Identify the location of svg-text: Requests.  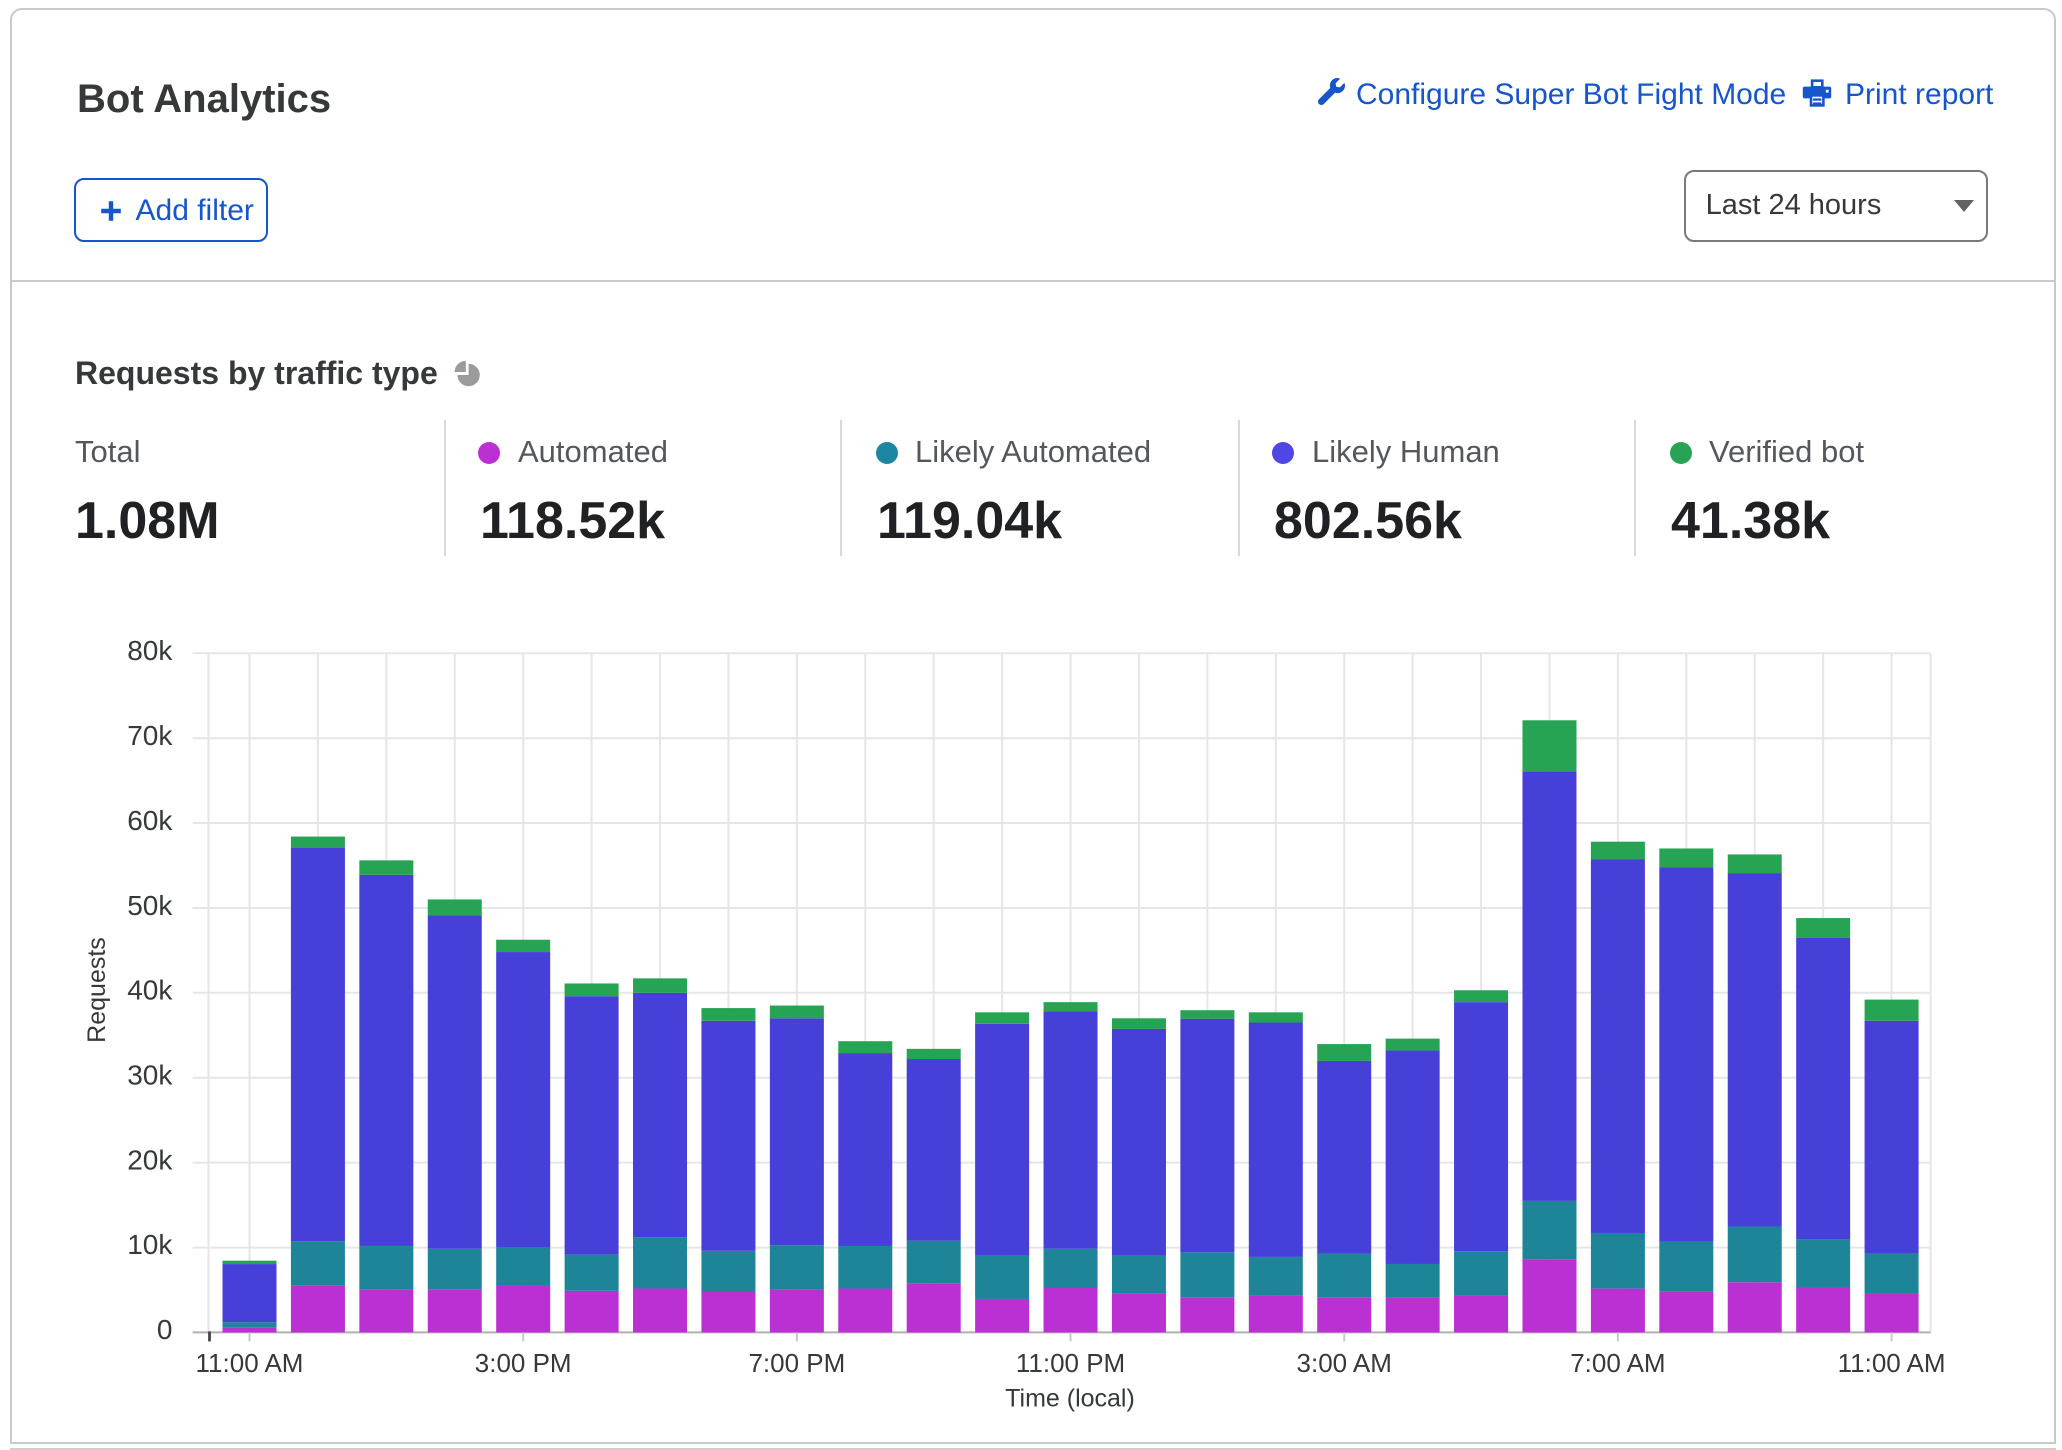
(97, 990).